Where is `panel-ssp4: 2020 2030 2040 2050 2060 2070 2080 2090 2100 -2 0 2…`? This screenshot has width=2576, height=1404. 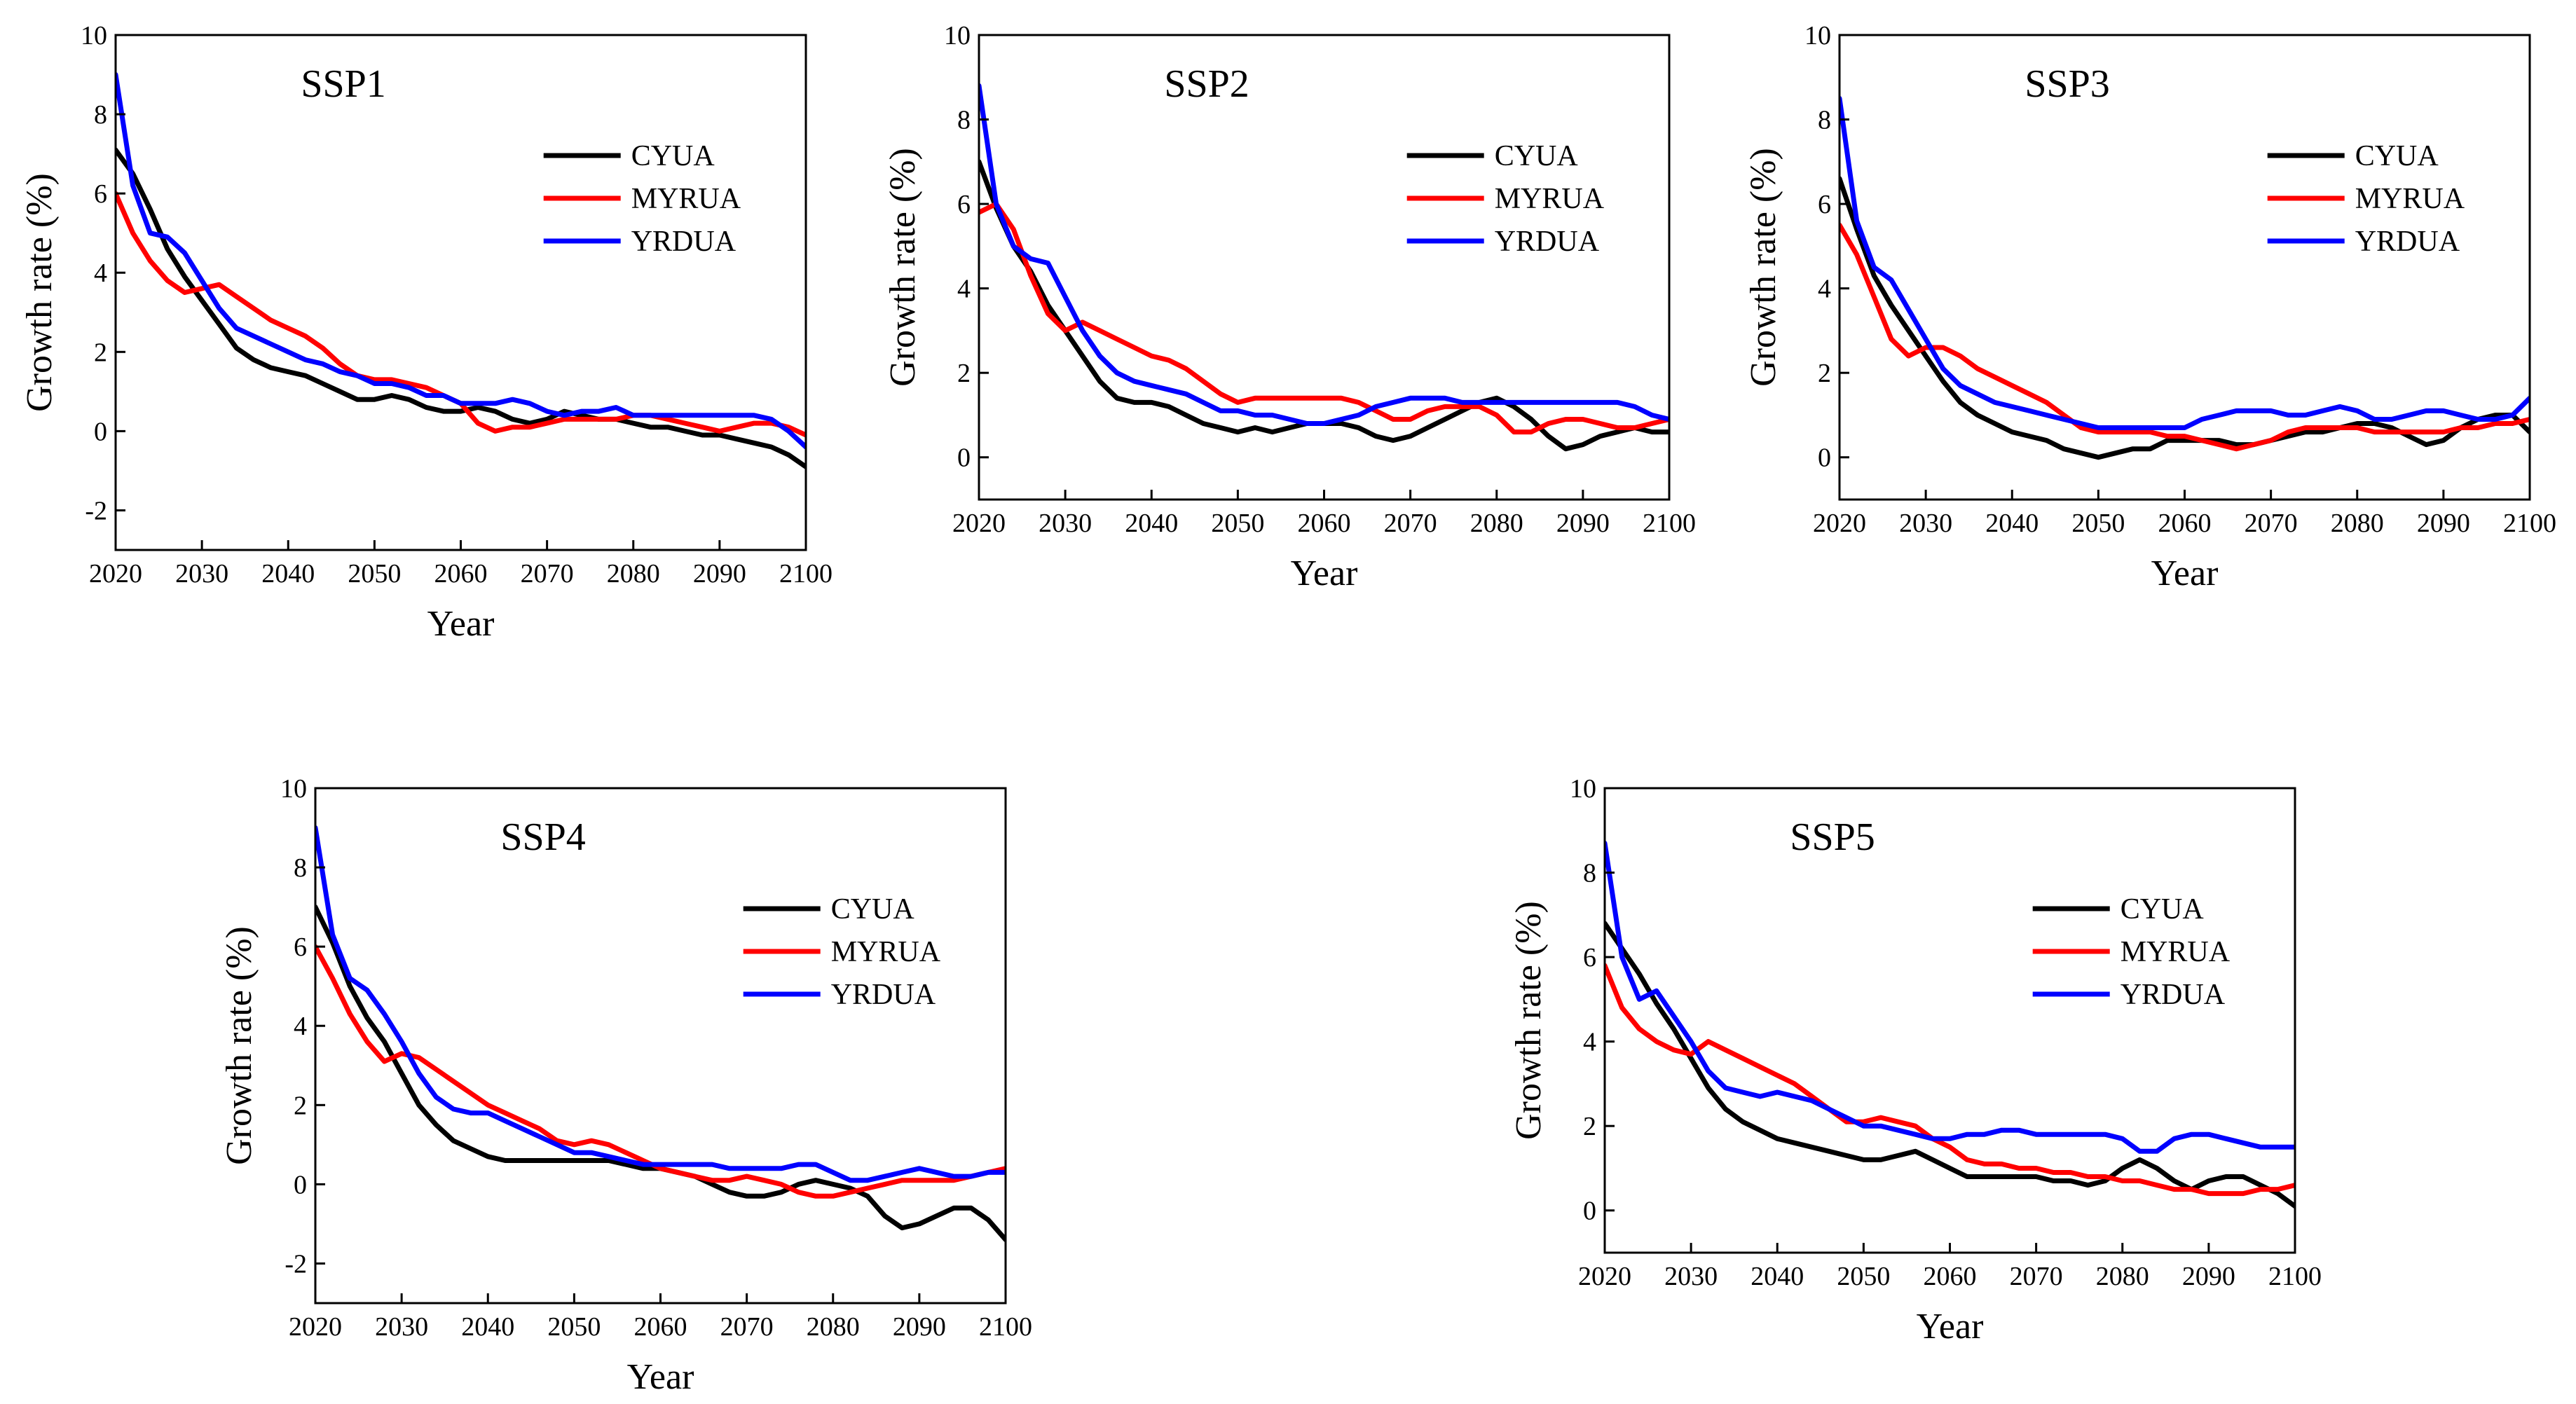
panel-ssp4: 2020 2030 2040 2050 2060 2070 2080 2090 2100 -2 0 2… is located at coordinates (626, 1085).